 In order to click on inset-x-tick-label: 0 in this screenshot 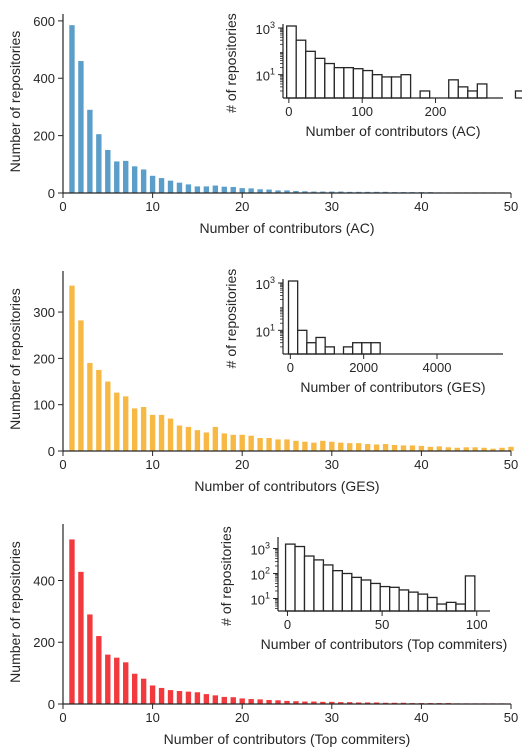, I will do `click(287, 624)`.